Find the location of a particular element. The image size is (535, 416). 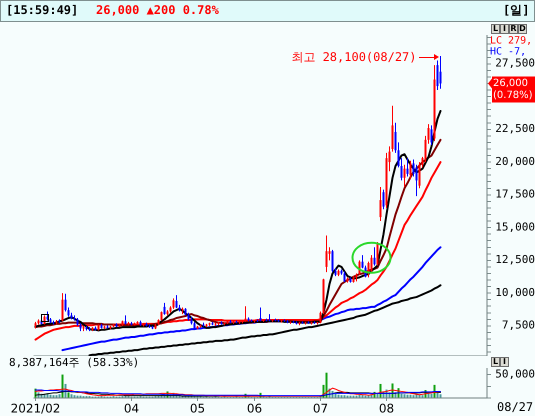

y-tick-label: 15,000 is located at coordinates (515, 227).